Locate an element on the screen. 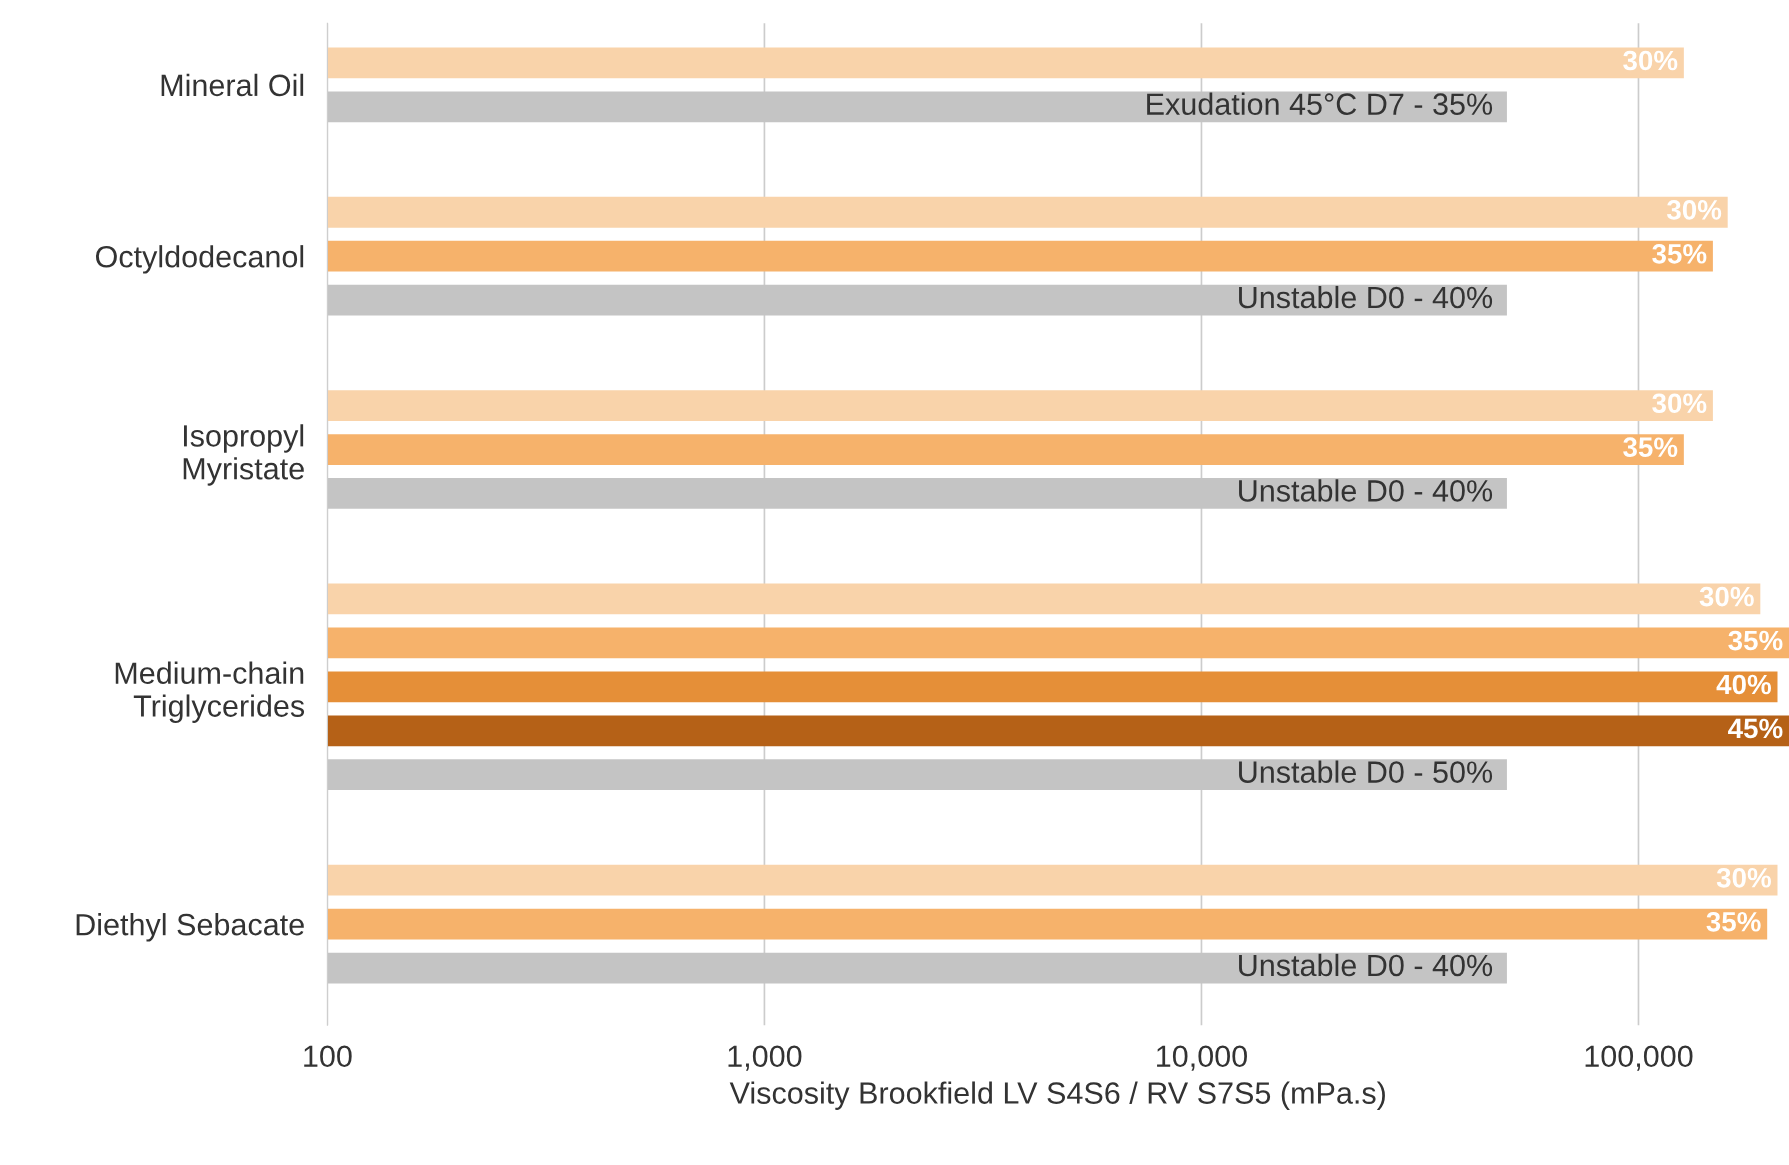  x-tick-label: 100,000 is located at coordinates (1639, 1058).